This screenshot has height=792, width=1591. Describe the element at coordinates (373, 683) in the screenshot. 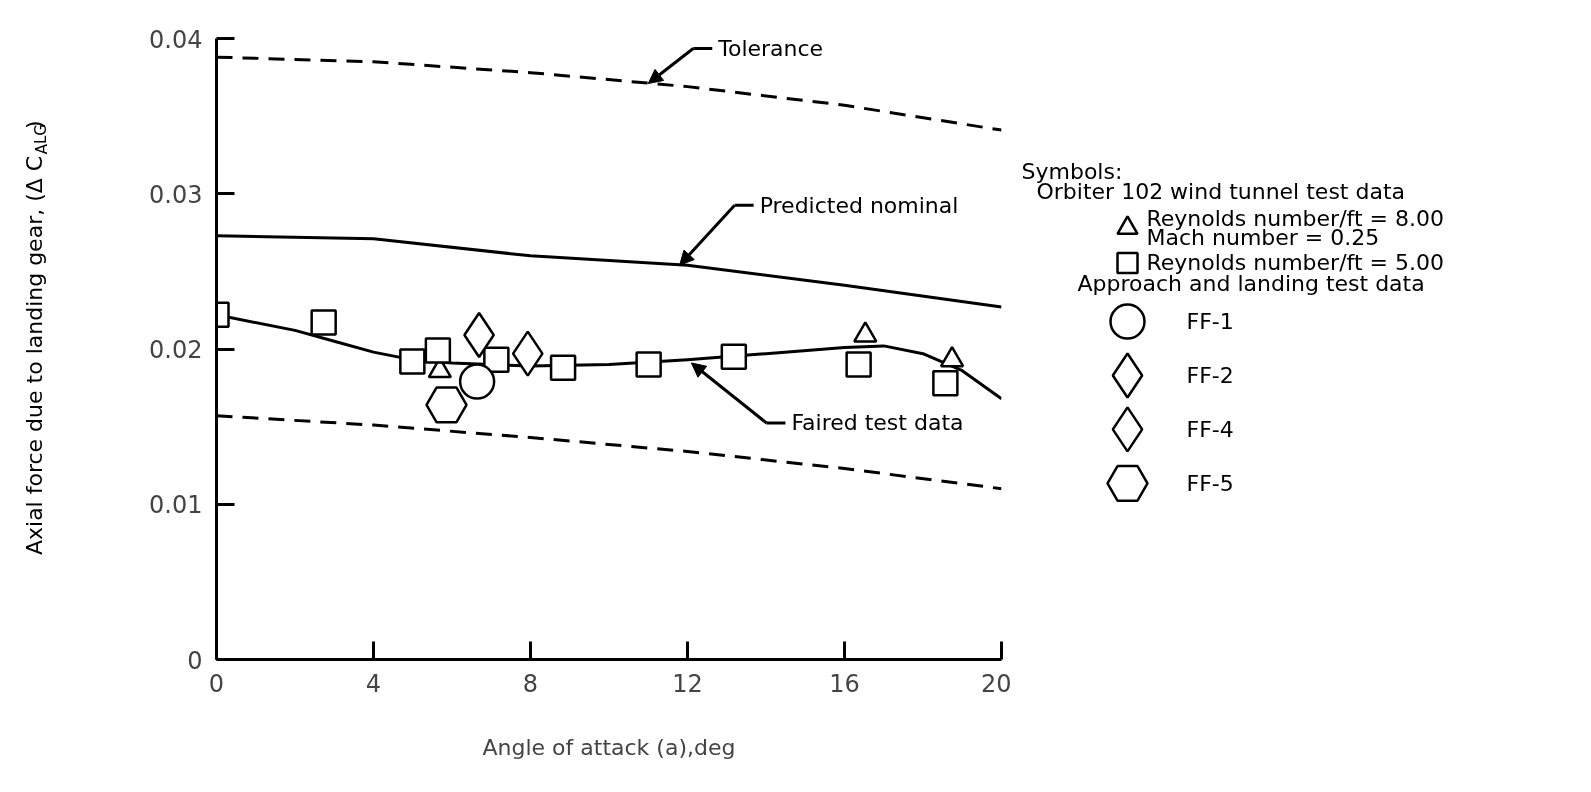

I see `x-tick-label: 4` at that location.